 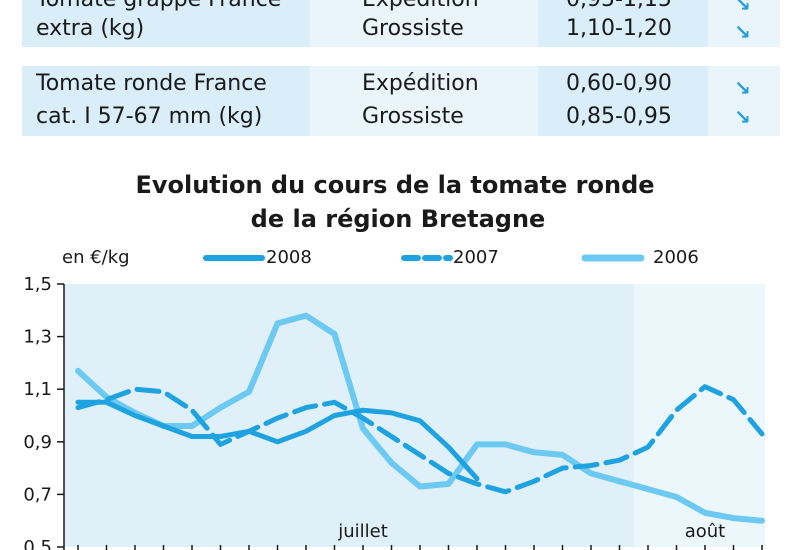 I want to click on legend-label-2006: 2006, so click(x=676, y=257).